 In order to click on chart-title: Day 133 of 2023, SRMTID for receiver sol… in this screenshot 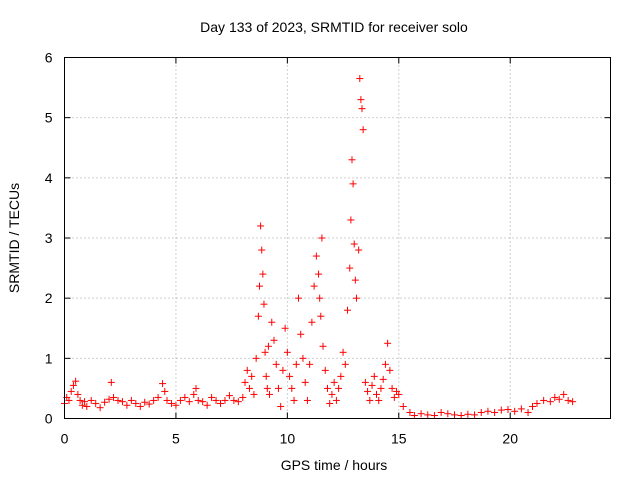, I will do `click(334, 27)`.